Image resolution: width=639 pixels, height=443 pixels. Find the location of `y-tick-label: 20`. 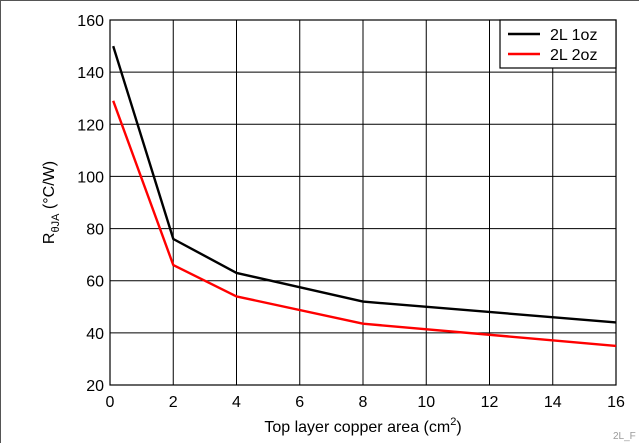

y-tick-label: 20 is located at coordinates (95, 386).